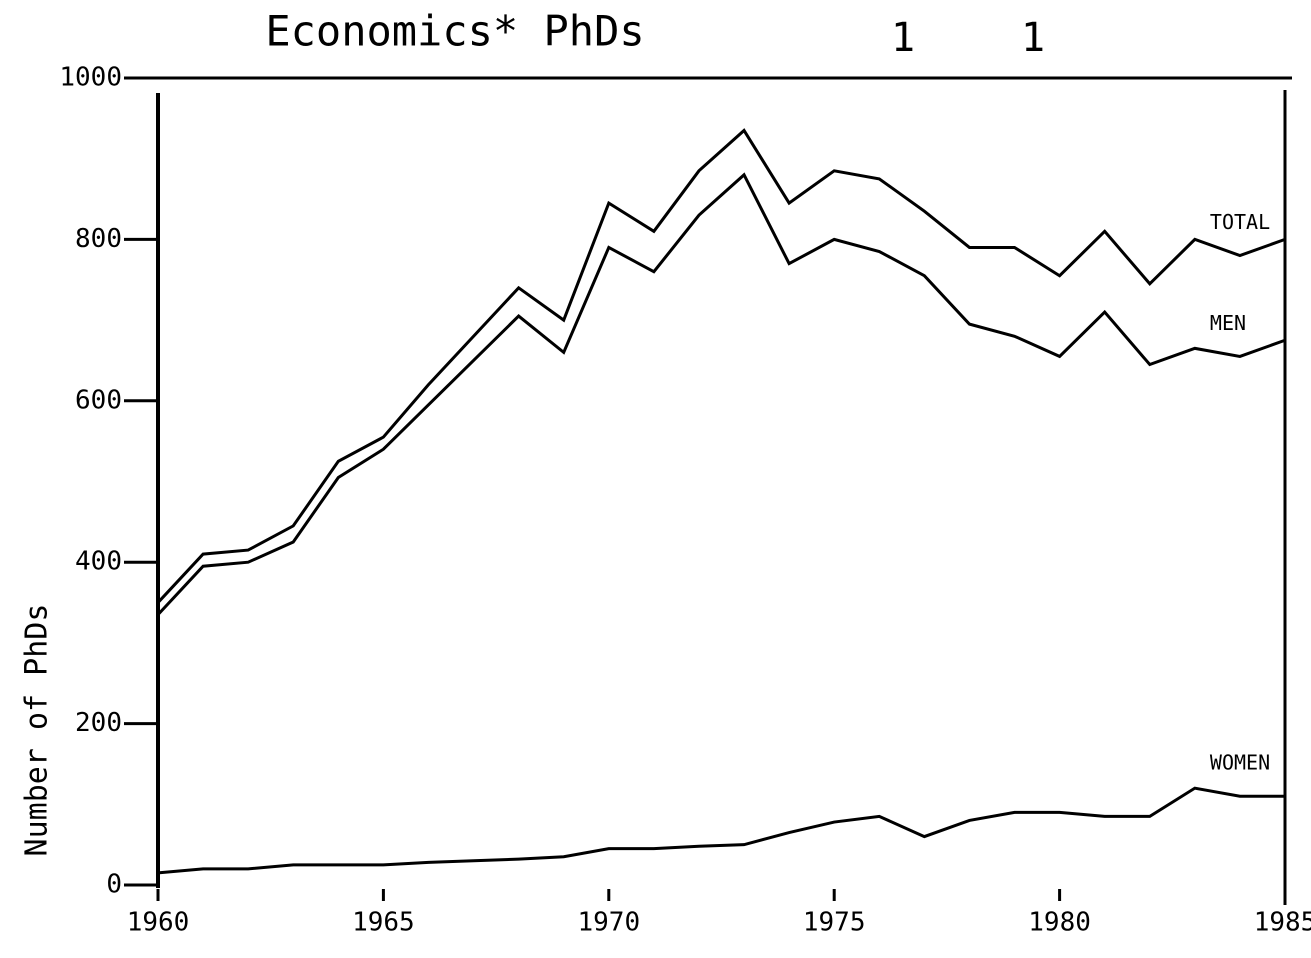  What do you see at coordinates (90, 78) in the screenshot?
I see `y-tick-label: 1000` at bounding box center [90, 78].